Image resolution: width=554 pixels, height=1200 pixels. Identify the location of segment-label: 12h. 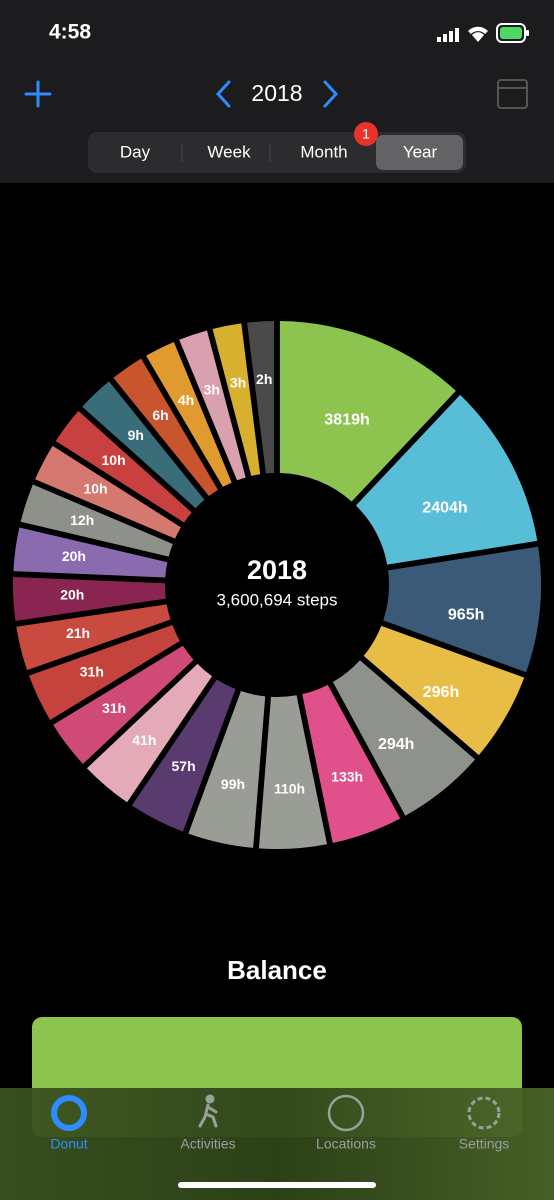
(82, 520).